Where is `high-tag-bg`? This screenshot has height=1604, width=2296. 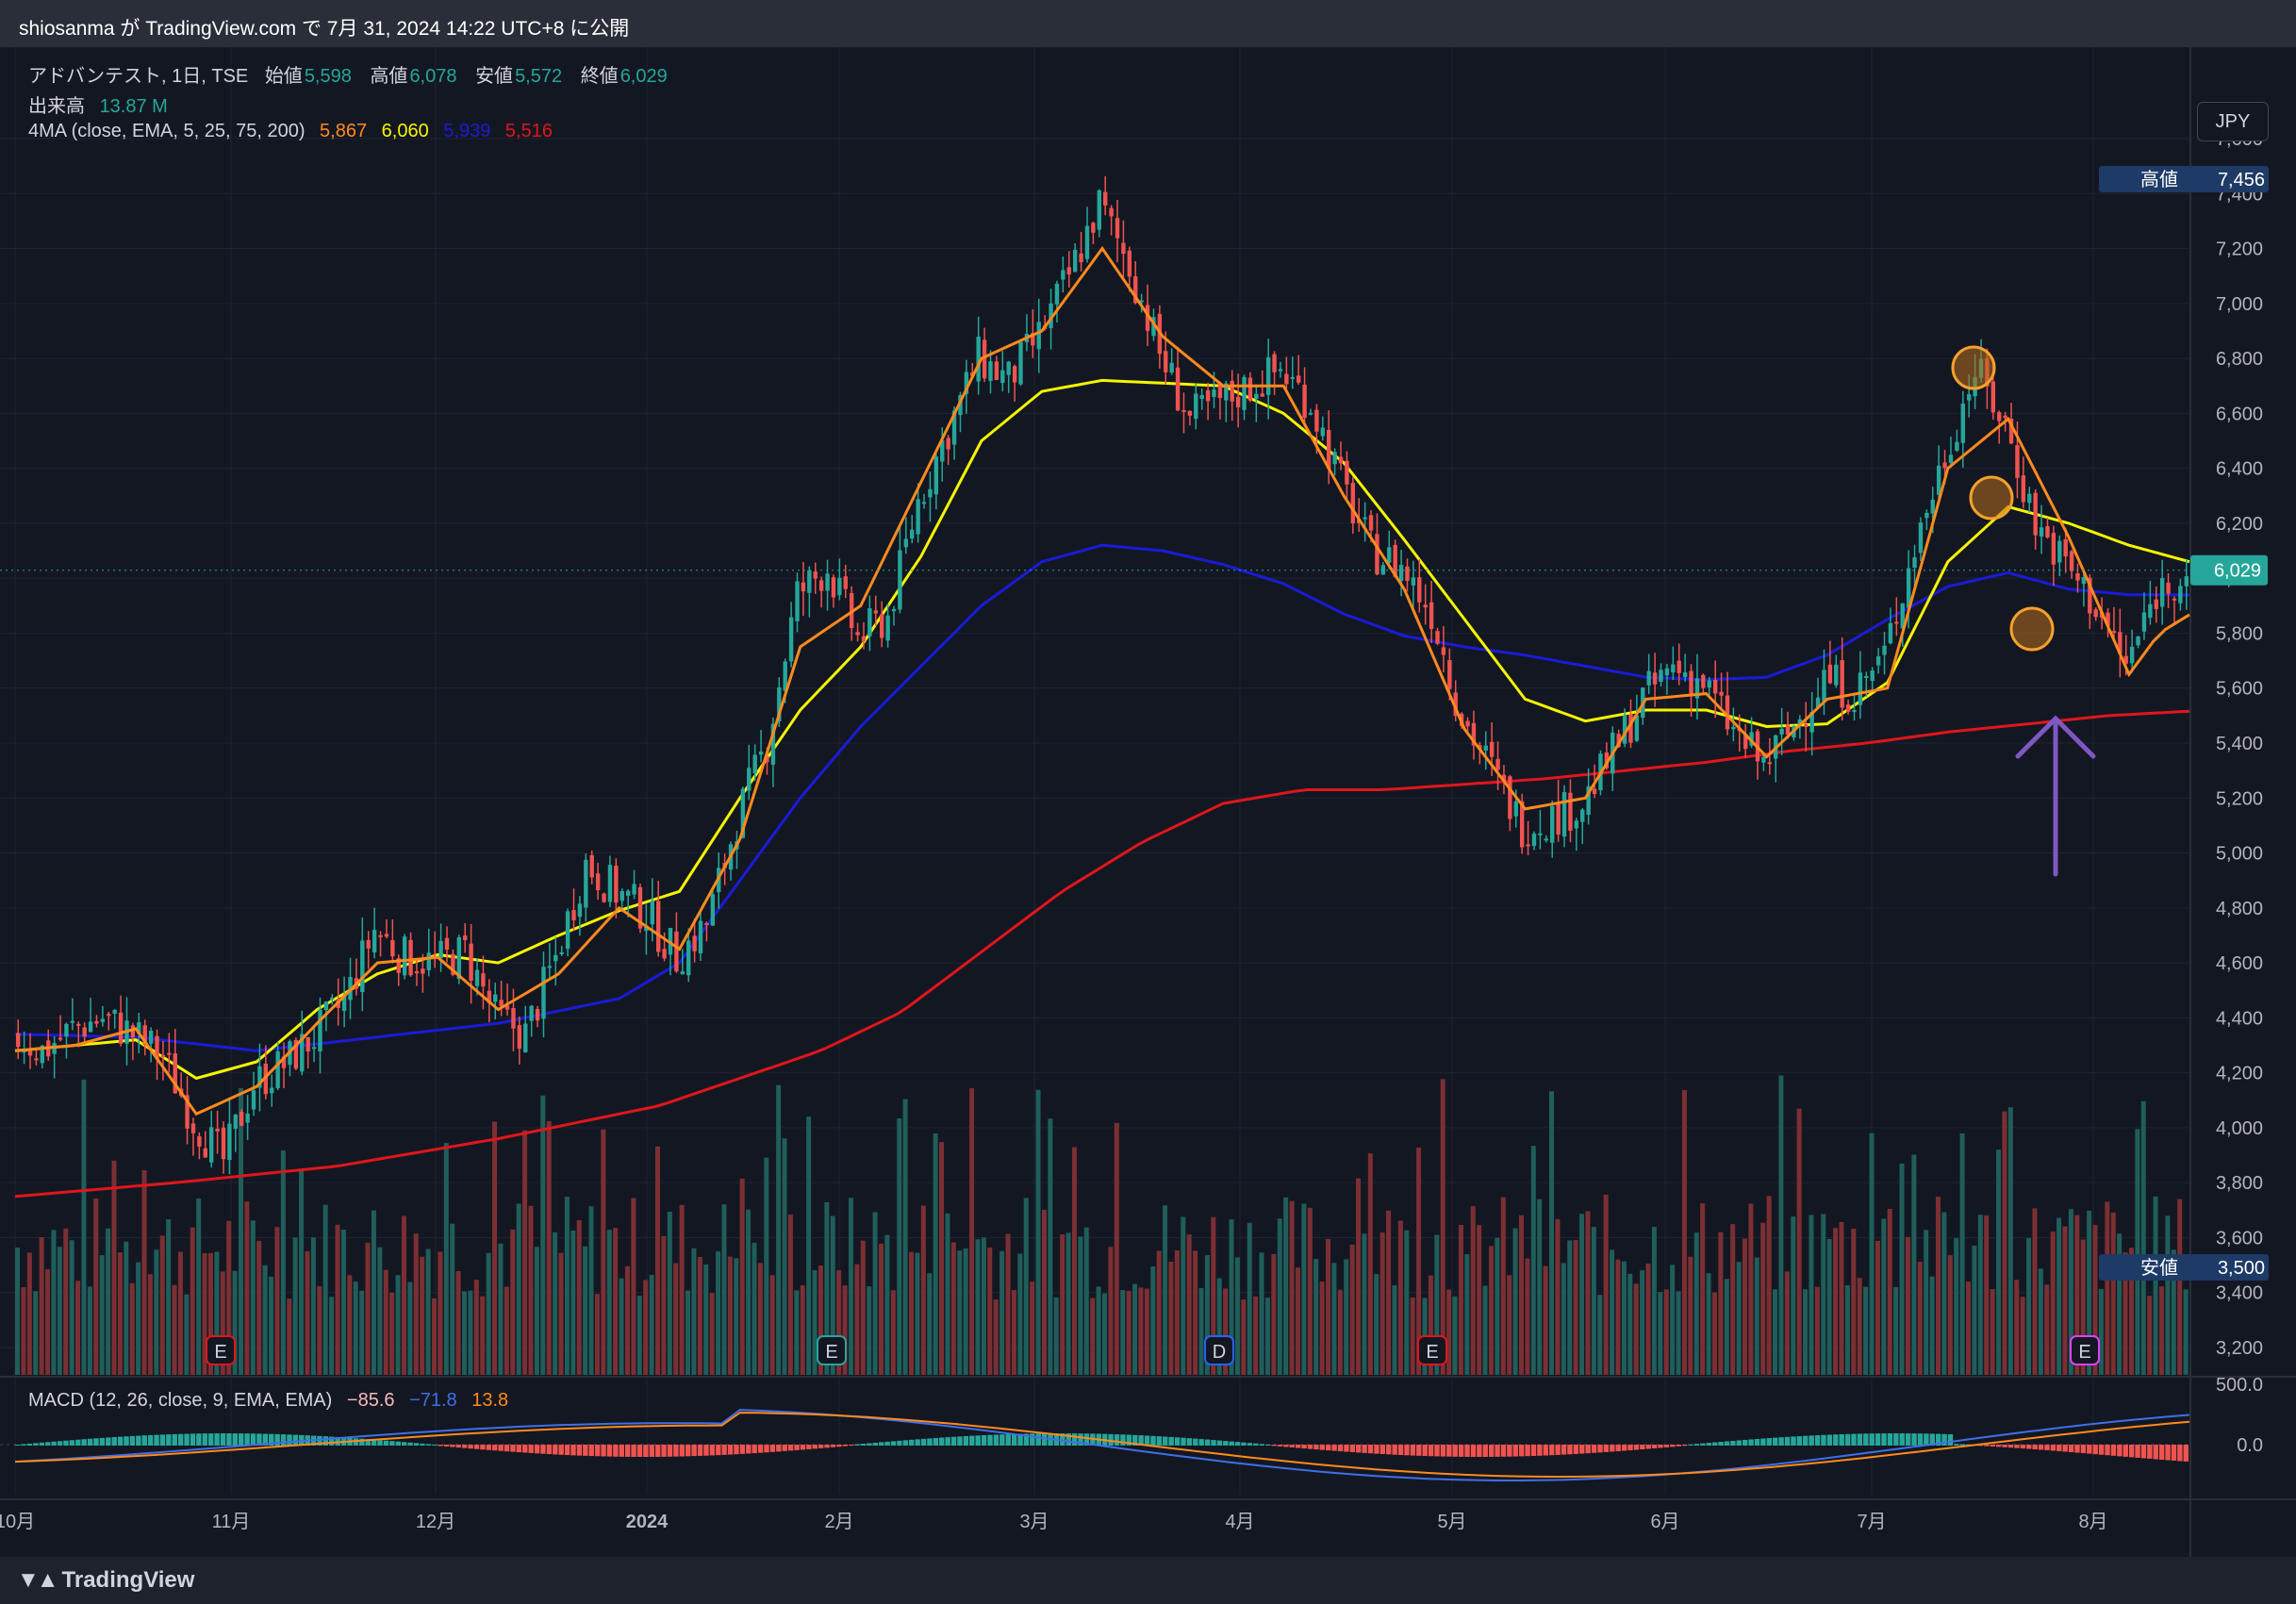 high-tag-bg is located at coordinates (2184, 179).